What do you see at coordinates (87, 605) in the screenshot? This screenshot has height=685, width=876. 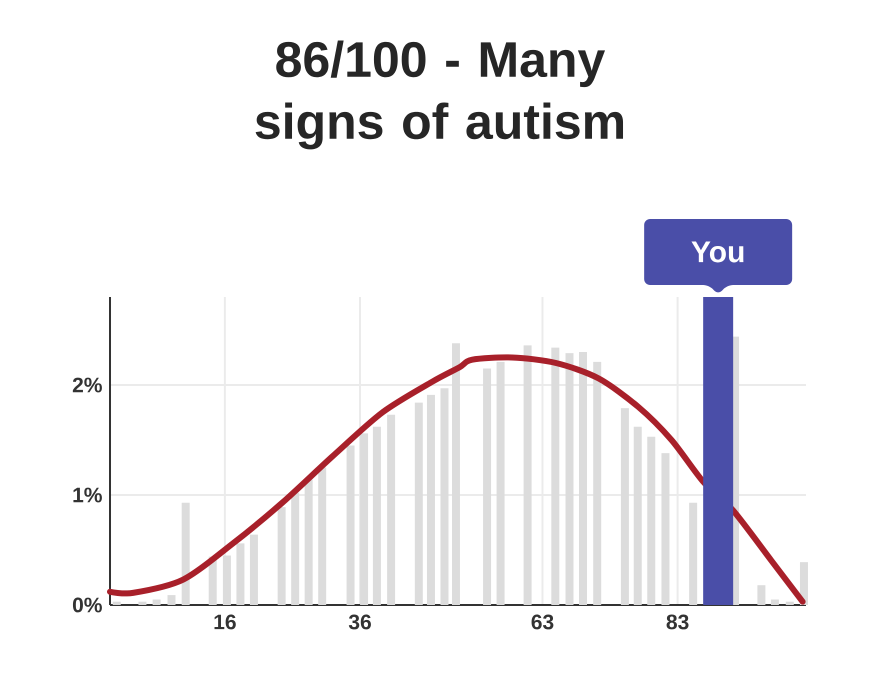 I see `y-tick-label: 0%` at bounding box center [87, 605].